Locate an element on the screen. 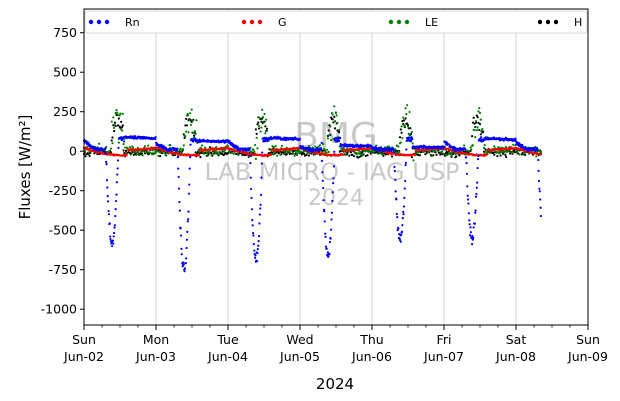 This screenshot has width=620, height=401. y-tick-label: -750 is located at coordinates (63, 269).